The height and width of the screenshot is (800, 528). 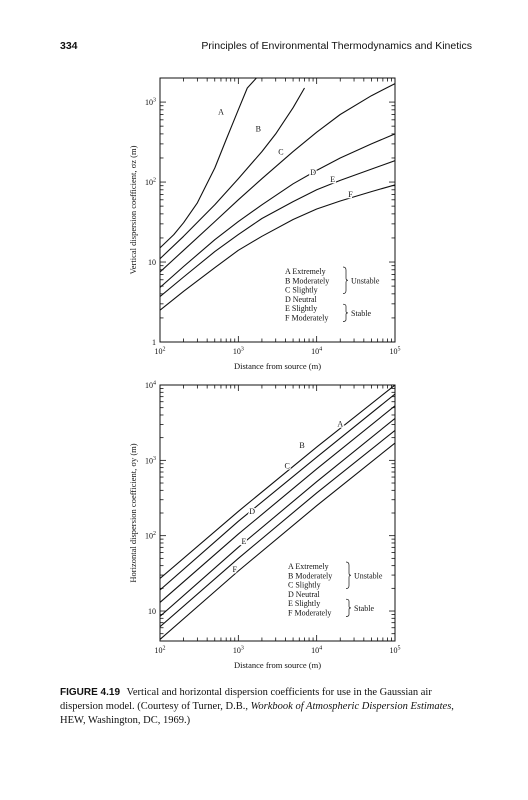 I want to click on y-tick-label: 10⁴, so click(x=150, y=386).